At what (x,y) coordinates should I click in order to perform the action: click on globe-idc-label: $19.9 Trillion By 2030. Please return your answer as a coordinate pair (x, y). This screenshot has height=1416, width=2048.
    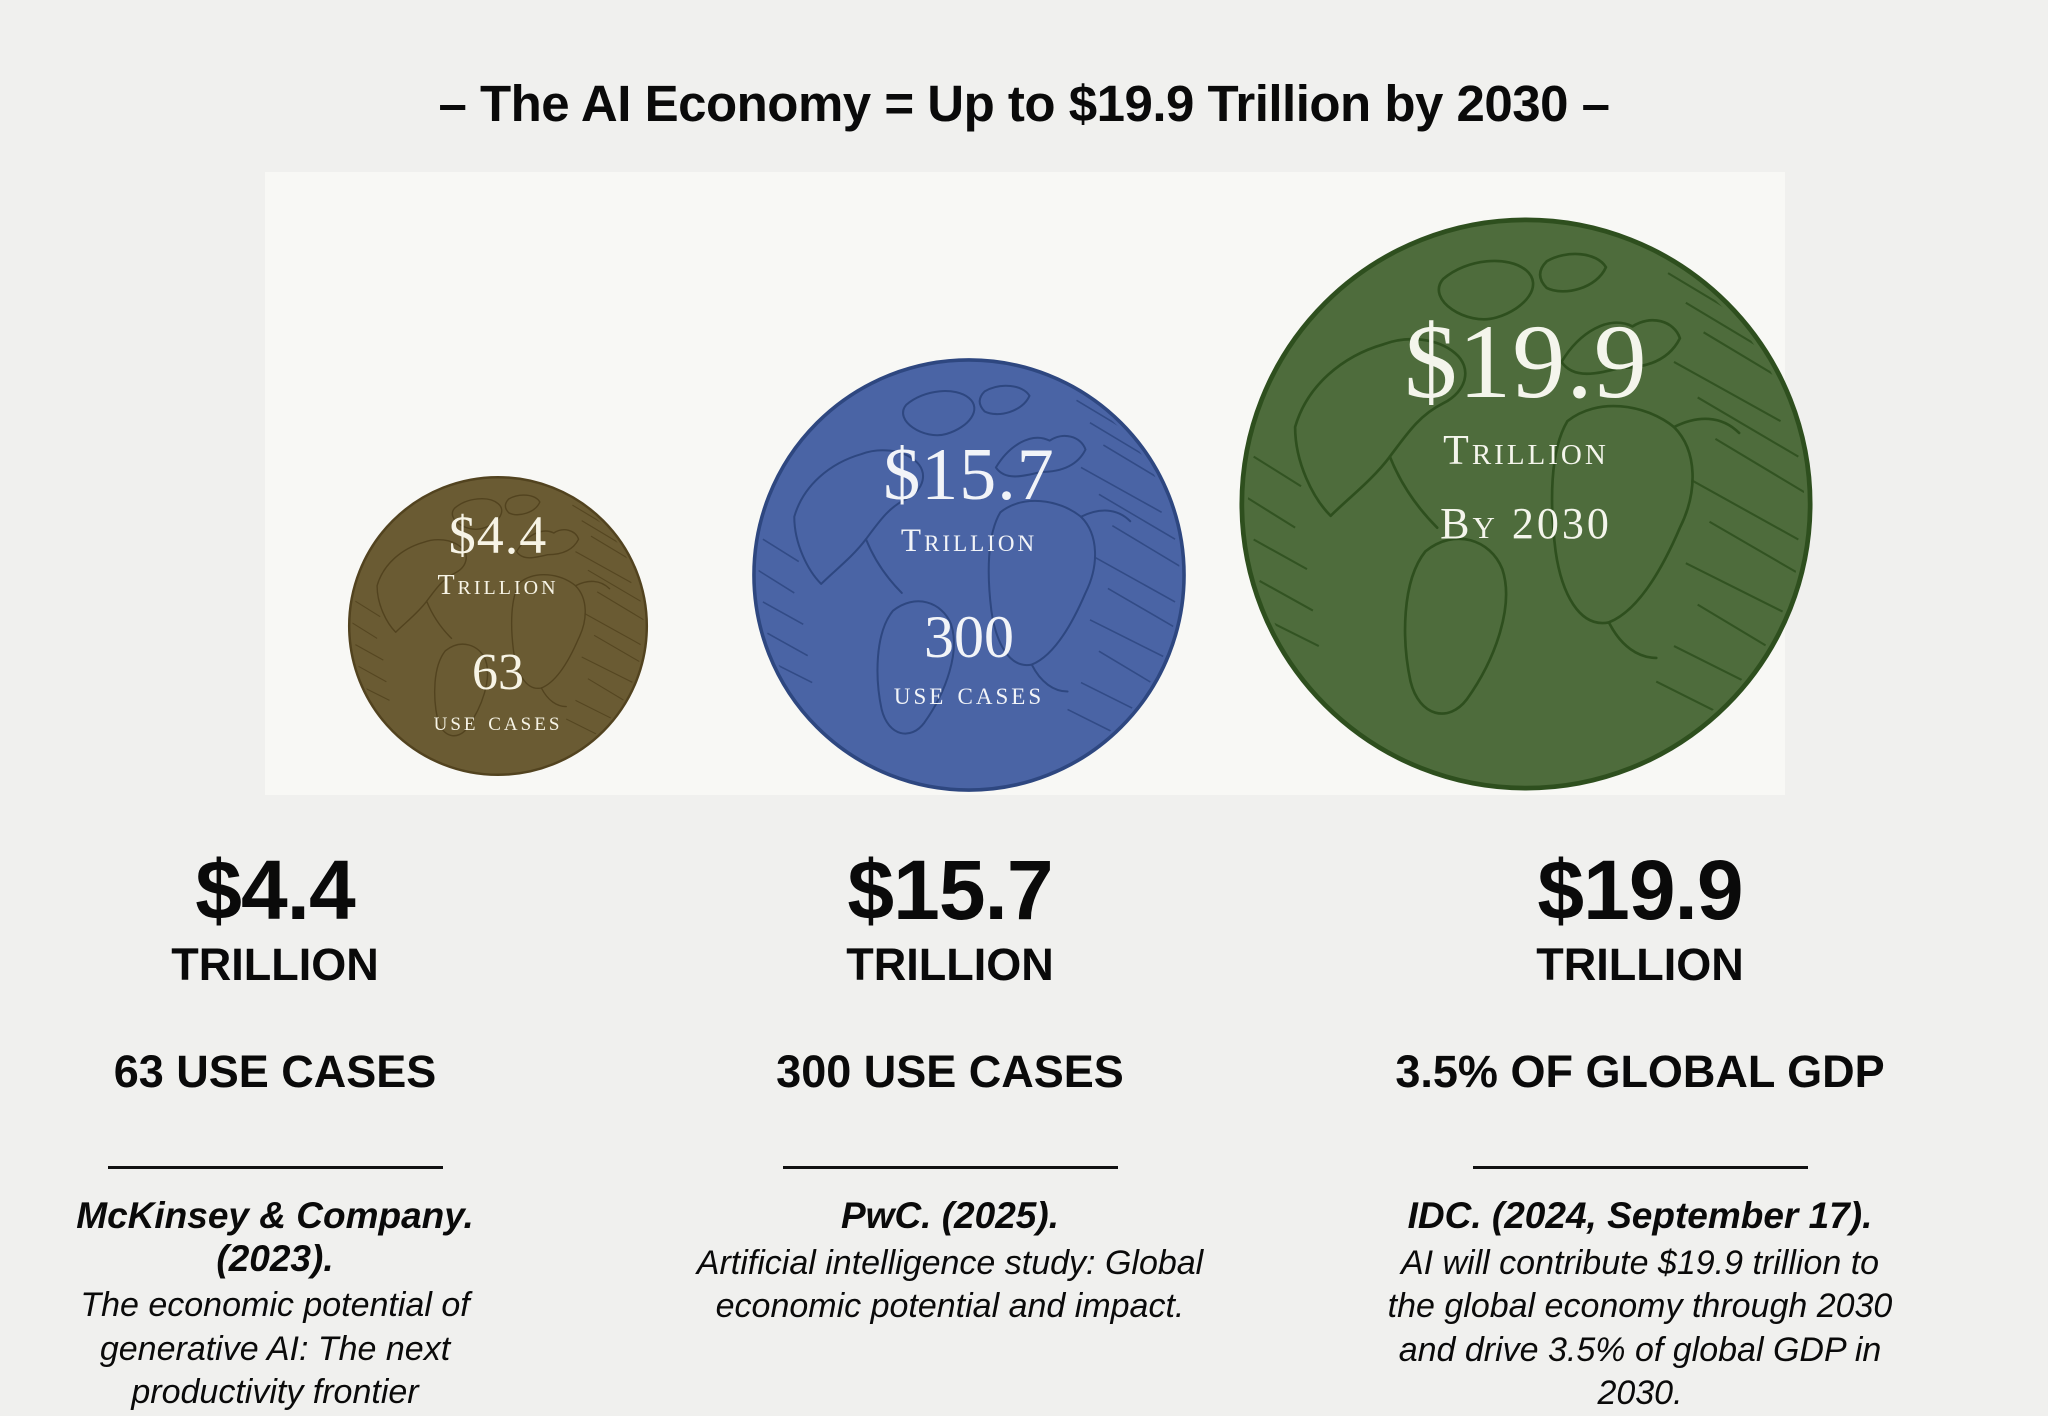
    Looking at the image, I should click on (1526, 504).